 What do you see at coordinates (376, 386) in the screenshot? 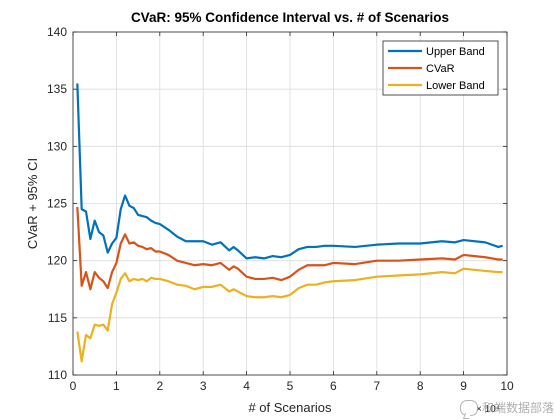
I see `x-tick-label: 7` at bounding box center [376, 386].